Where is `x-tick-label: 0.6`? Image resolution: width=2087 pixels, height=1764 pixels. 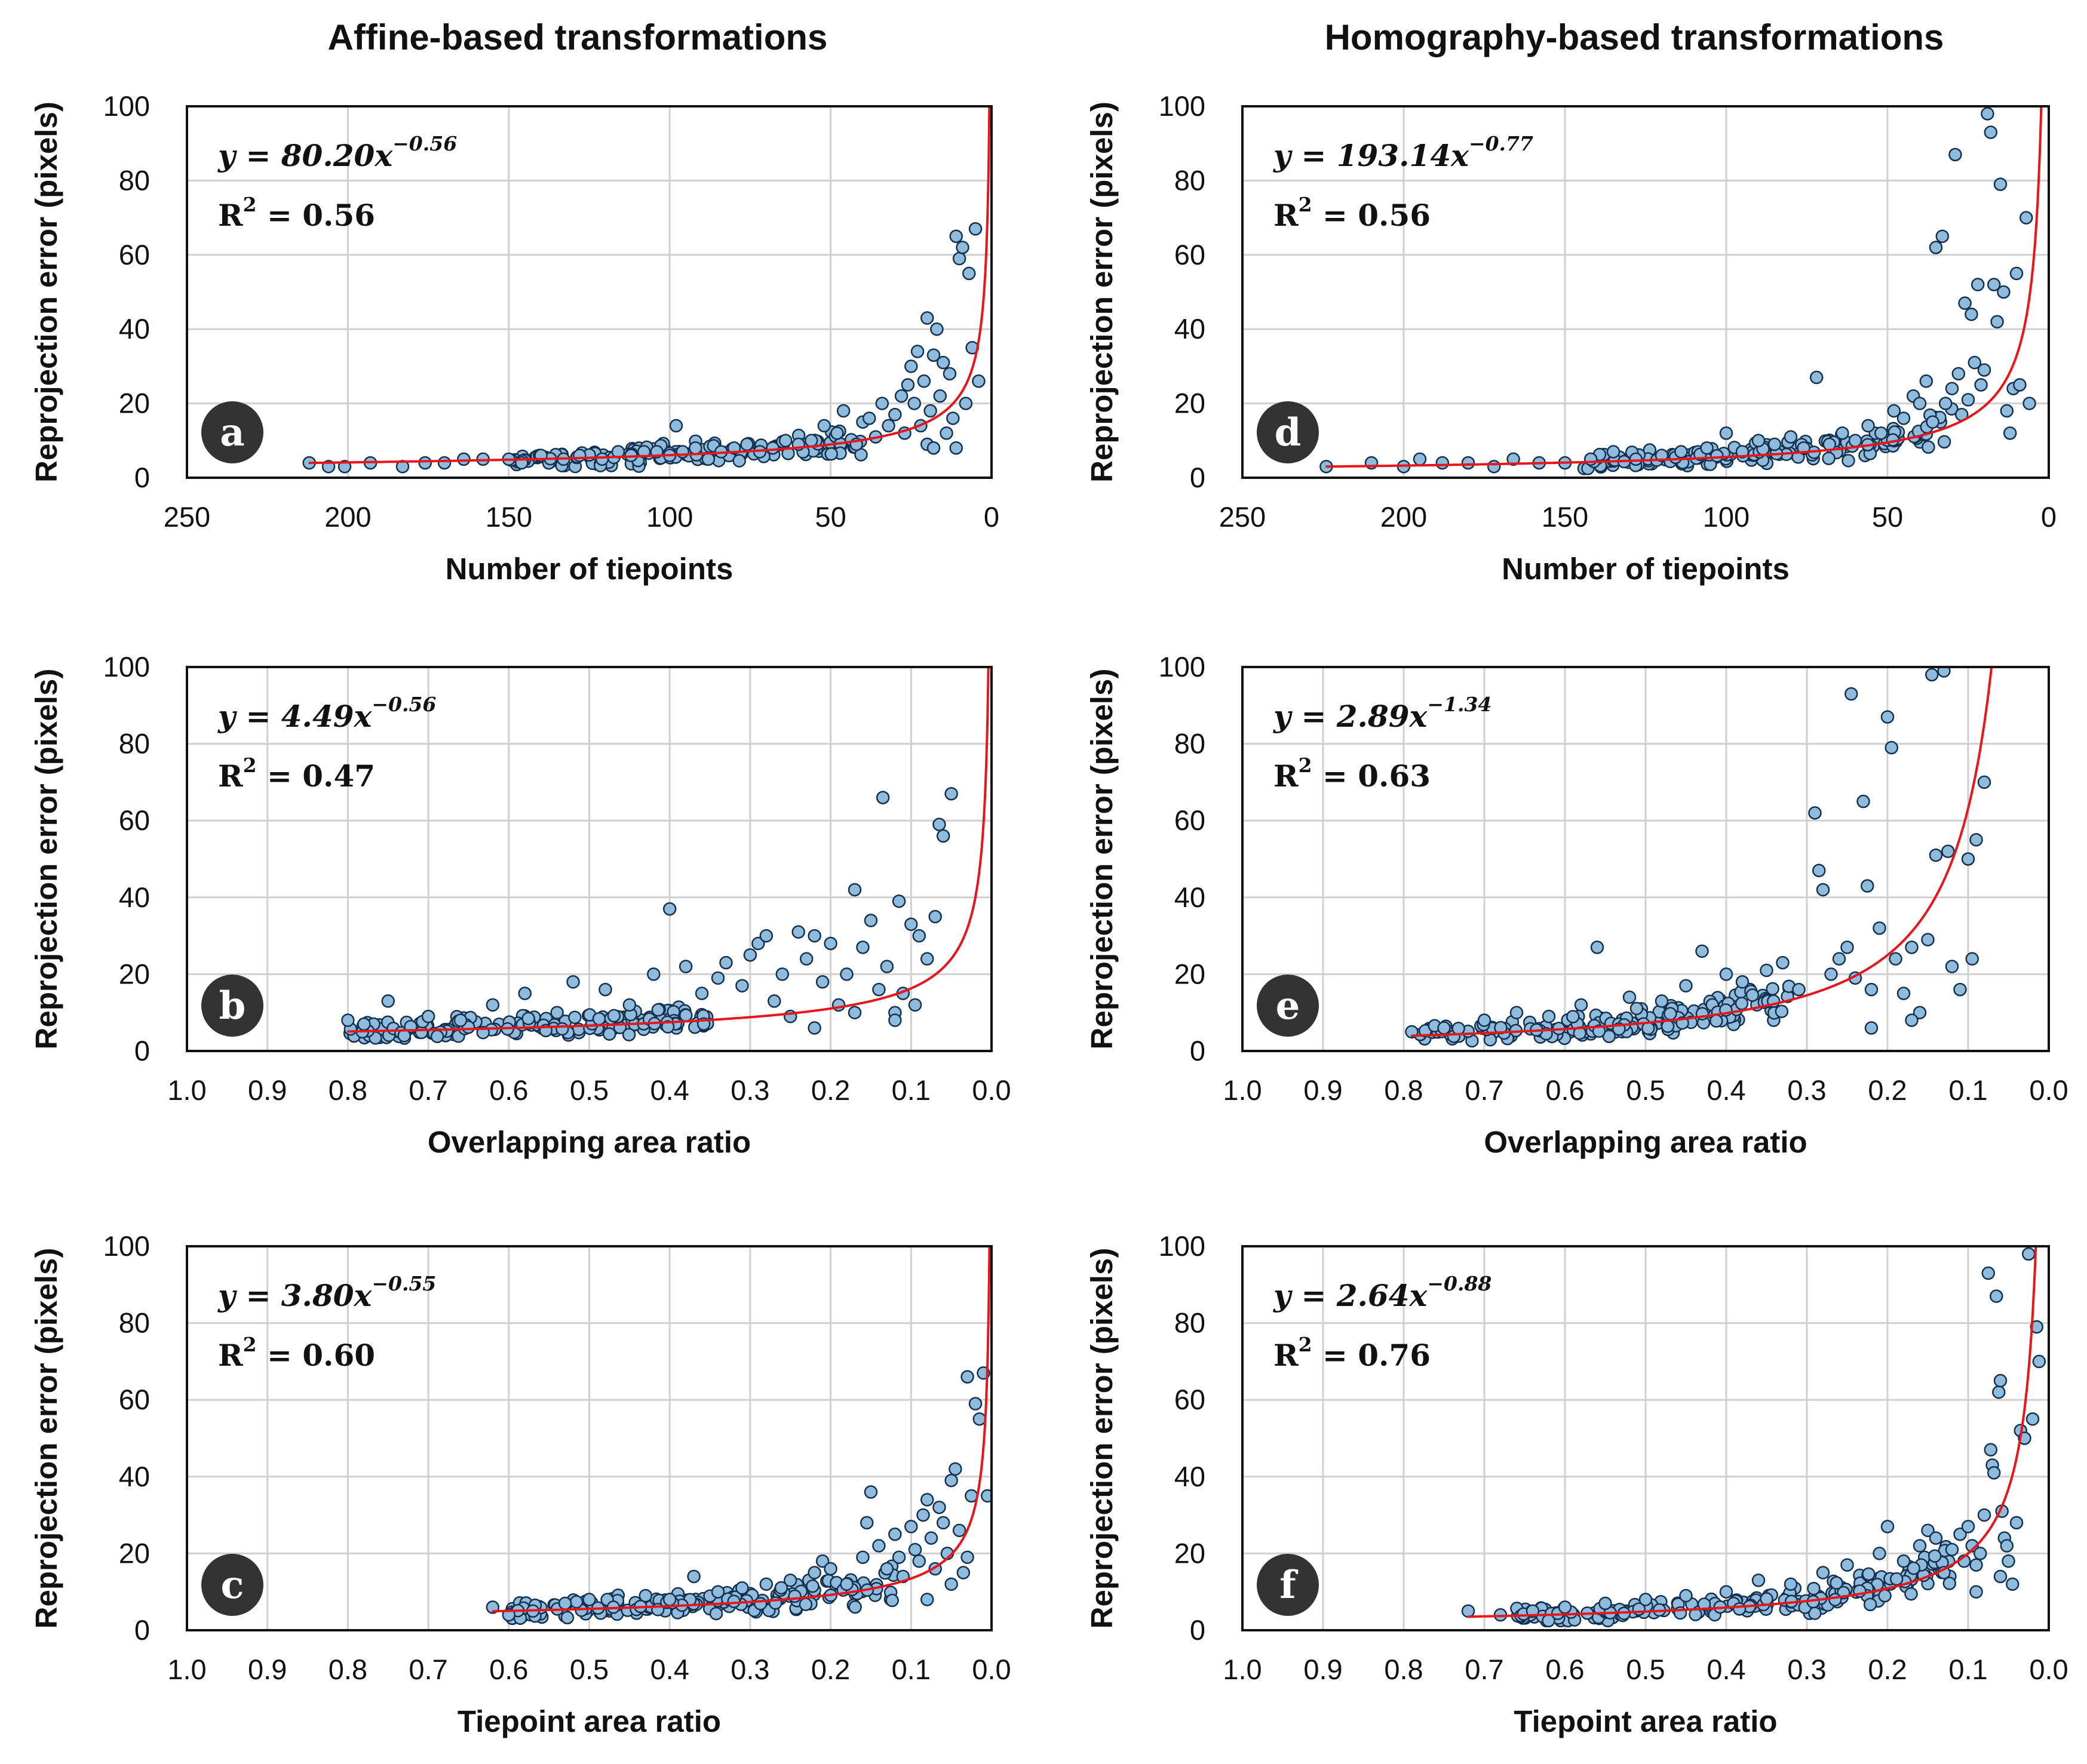
x-tick-label: 0.6 is located at coordinates (508, 1090).